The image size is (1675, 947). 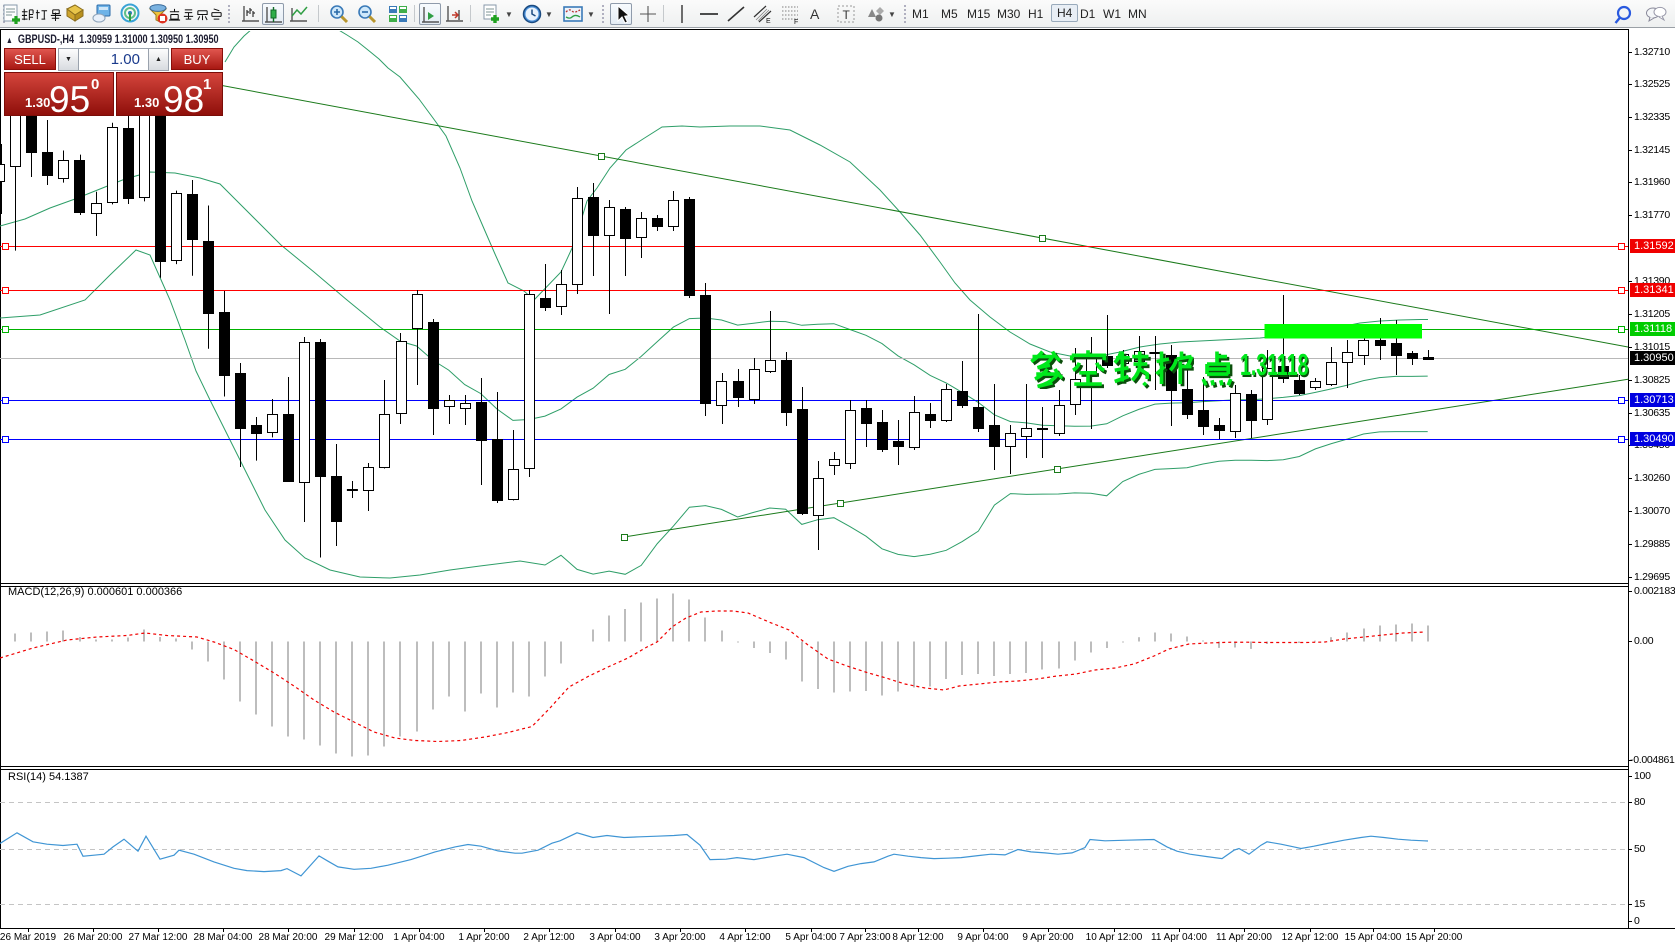 What do you see at coordinates (768, 21) in the screenshot?
I see `svg-text: E` at bounding box center [768, 21].